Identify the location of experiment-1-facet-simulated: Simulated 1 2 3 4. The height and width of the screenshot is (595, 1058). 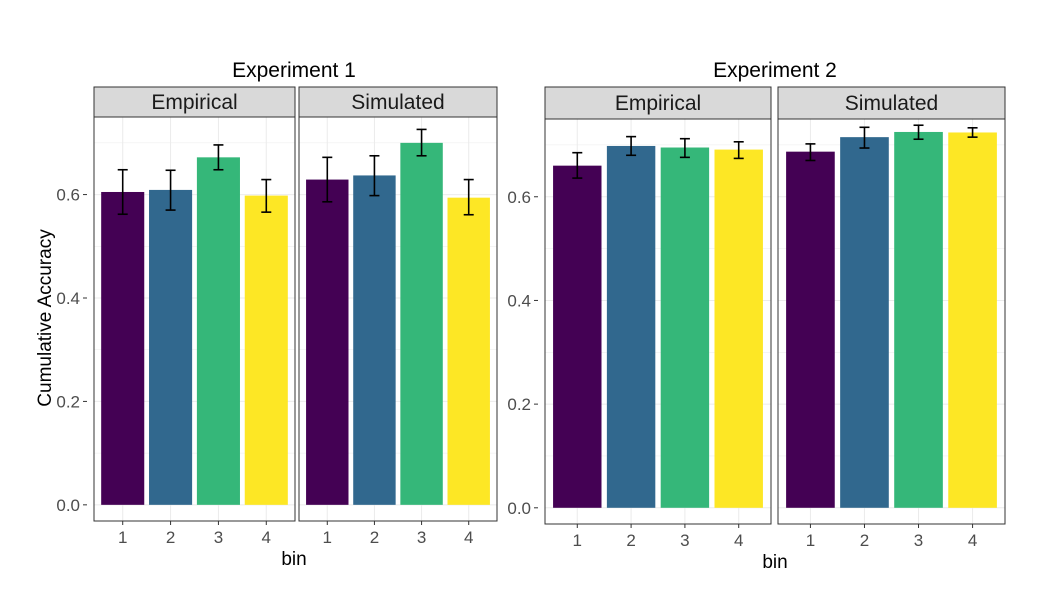
(398, 316).